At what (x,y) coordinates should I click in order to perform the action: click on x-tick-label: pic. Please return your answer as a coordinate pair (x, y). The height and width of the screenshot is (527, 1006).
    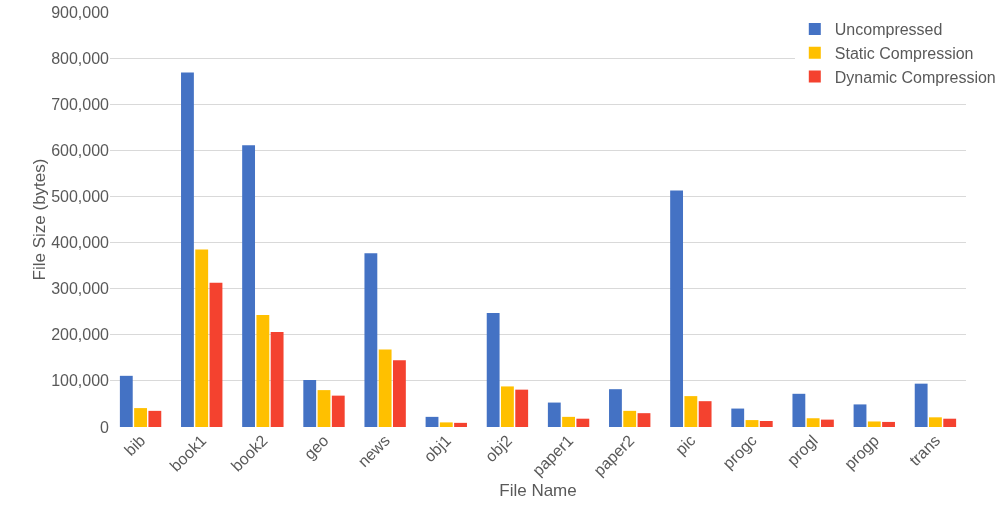
    Looking at the image, I should click on (685, 445).